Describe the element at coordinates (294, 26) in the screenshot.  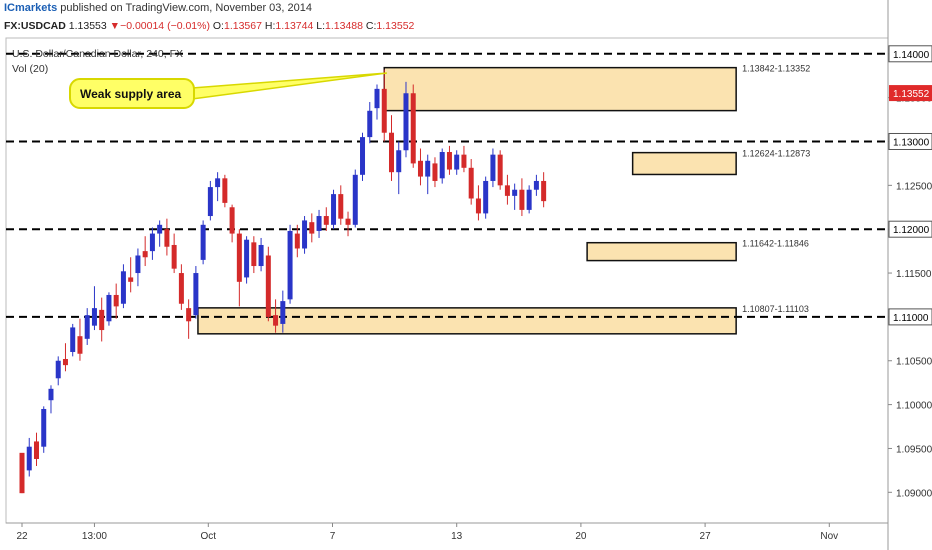
I see `high-value: 1.13744` at that location.